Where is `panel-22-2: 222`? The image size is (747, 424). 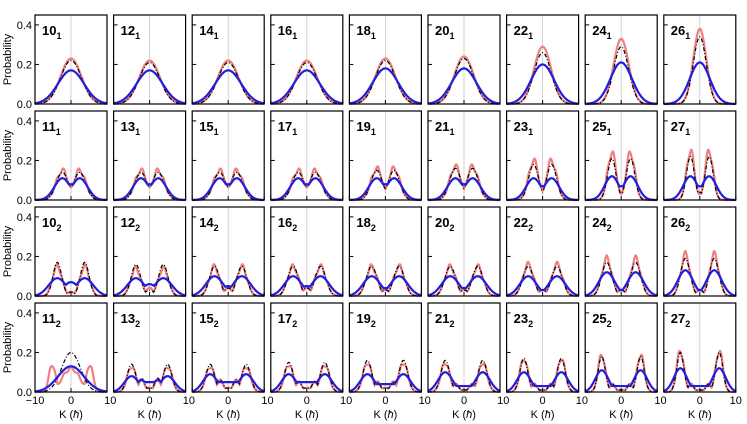 panel-22-2: 222 is located at coordinates (543, 252).